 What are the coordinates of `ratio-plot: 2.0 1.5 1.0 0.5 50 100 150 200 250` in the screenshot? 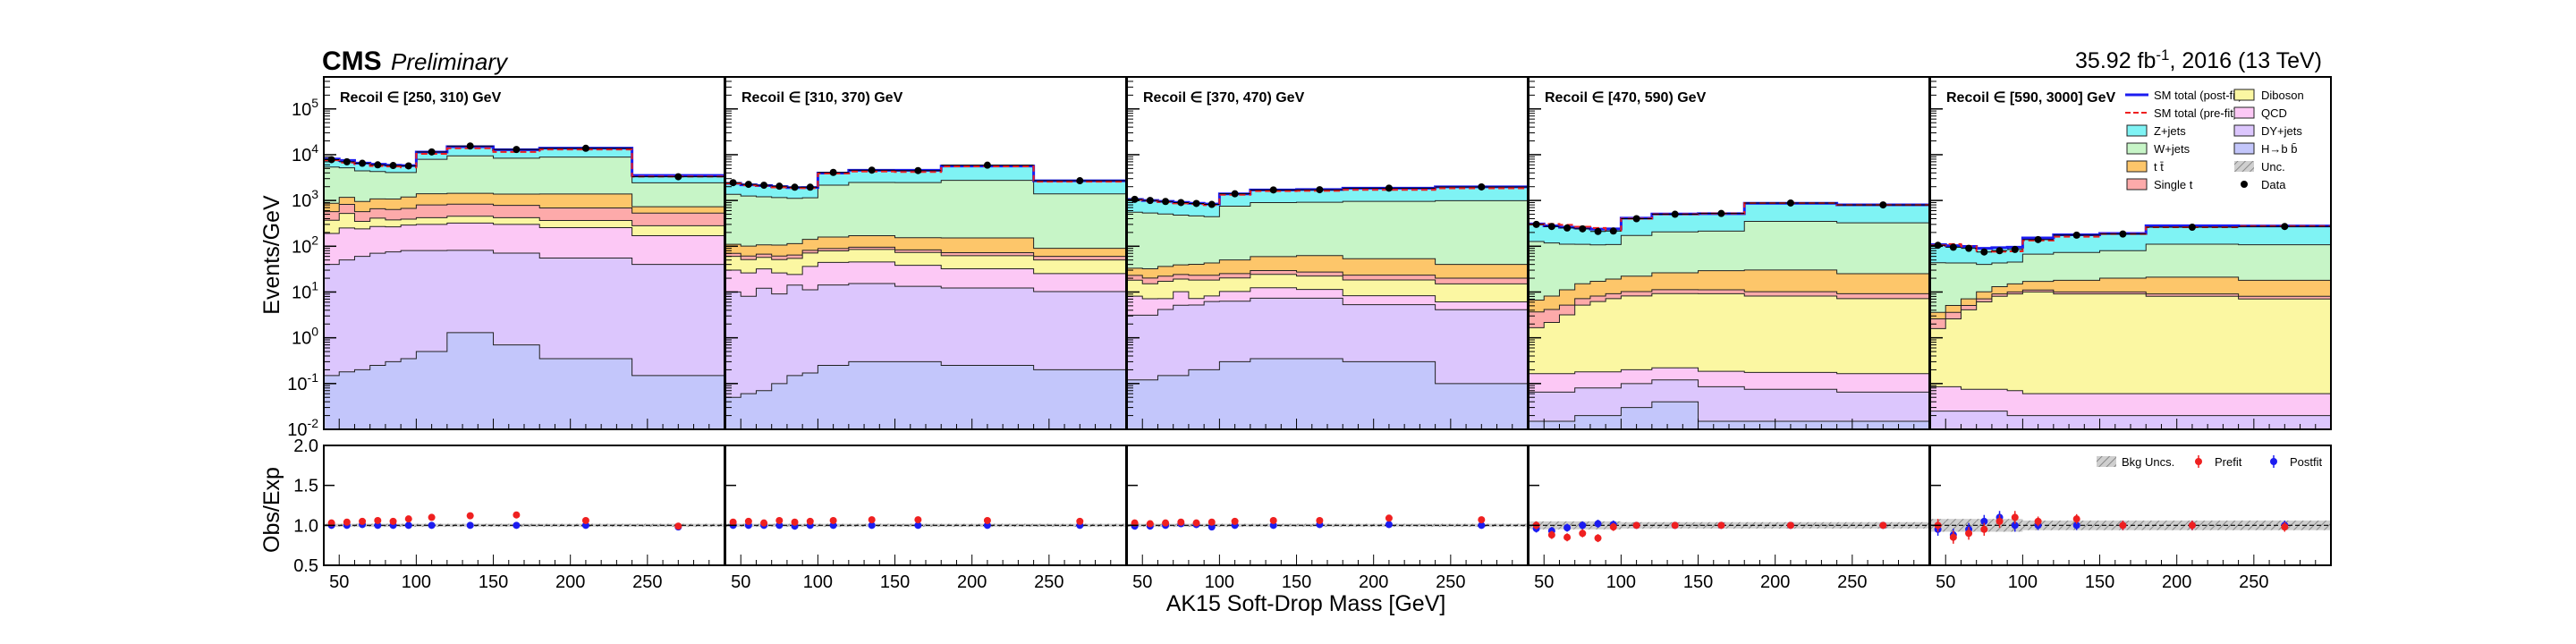 It's located at (509, 514).